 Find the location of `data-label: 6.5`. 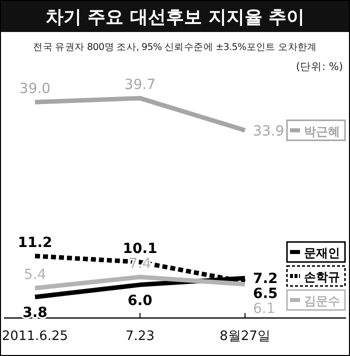

data-label: 6.5 is located at coordinates (265, 294).